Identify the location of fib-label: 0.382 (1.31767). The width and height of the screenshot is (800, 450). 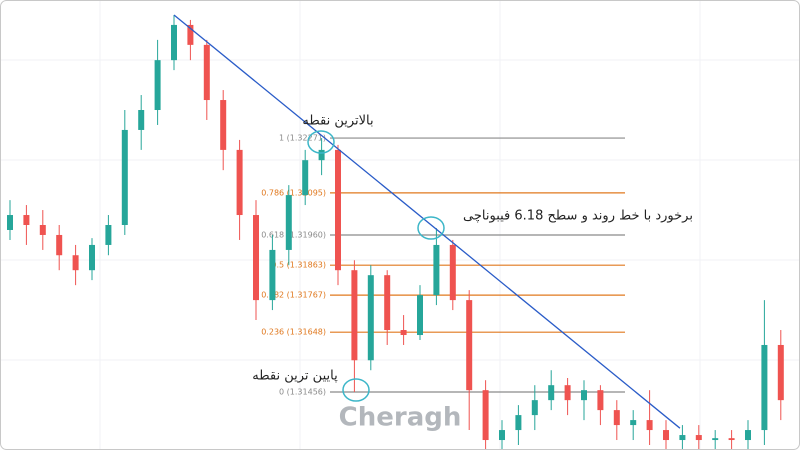
(293, 295).